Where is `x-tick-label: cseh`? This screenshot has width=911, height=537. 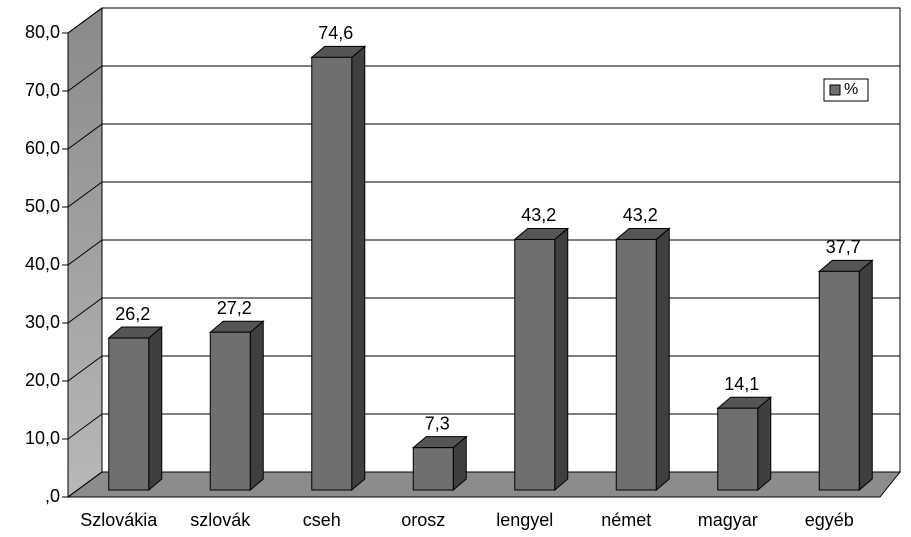
x-tick-label: cseh is located at coordinates (322, 520).